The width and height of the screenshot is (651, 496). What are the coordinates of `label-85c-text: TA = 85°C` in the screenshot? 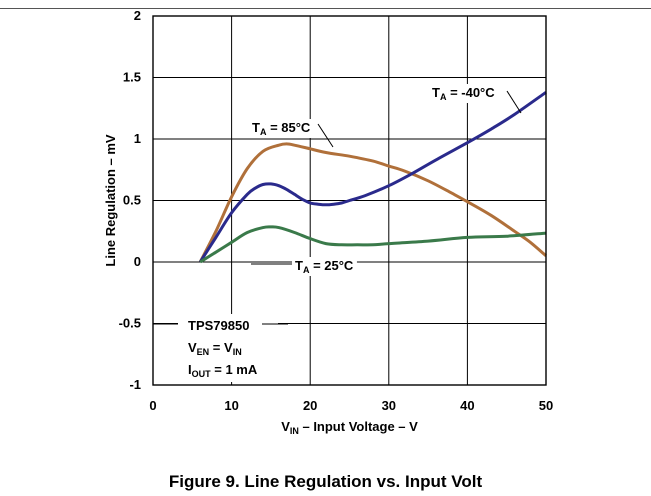 It's located at (281, 128).